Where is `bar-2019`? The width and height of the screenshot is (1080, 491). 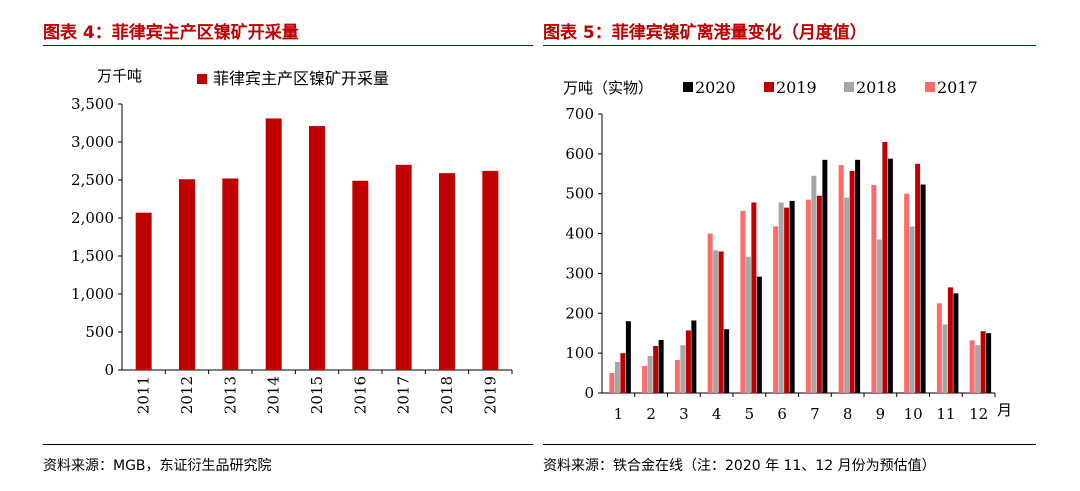
bar-2019 is located at coordinates (490, 270).